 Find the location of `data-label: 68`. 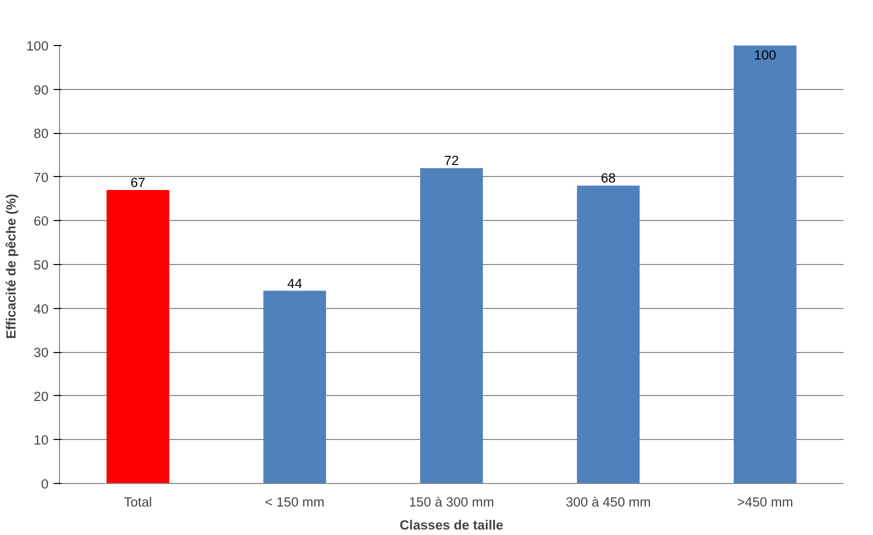

data-label: 68 is located at coordinates (608, 178).